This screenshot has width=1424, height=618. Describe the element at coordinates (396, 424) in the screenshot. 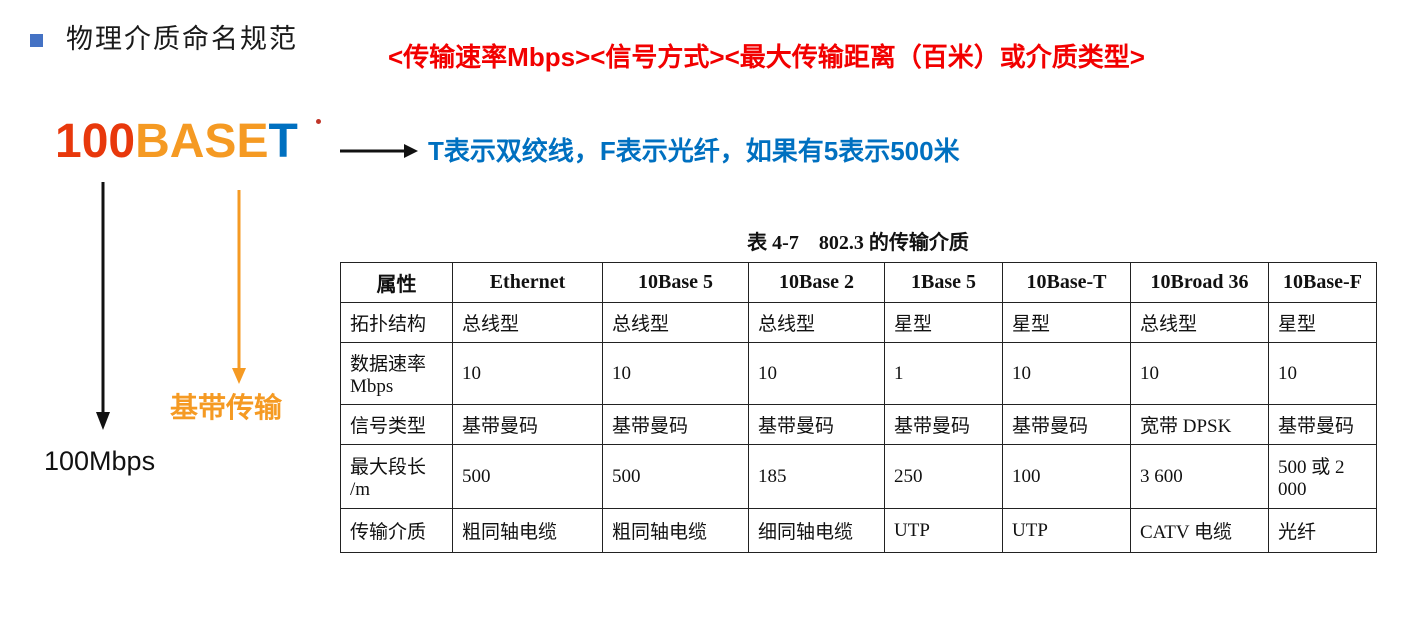

I see `row-label: 信号类型` at that location.